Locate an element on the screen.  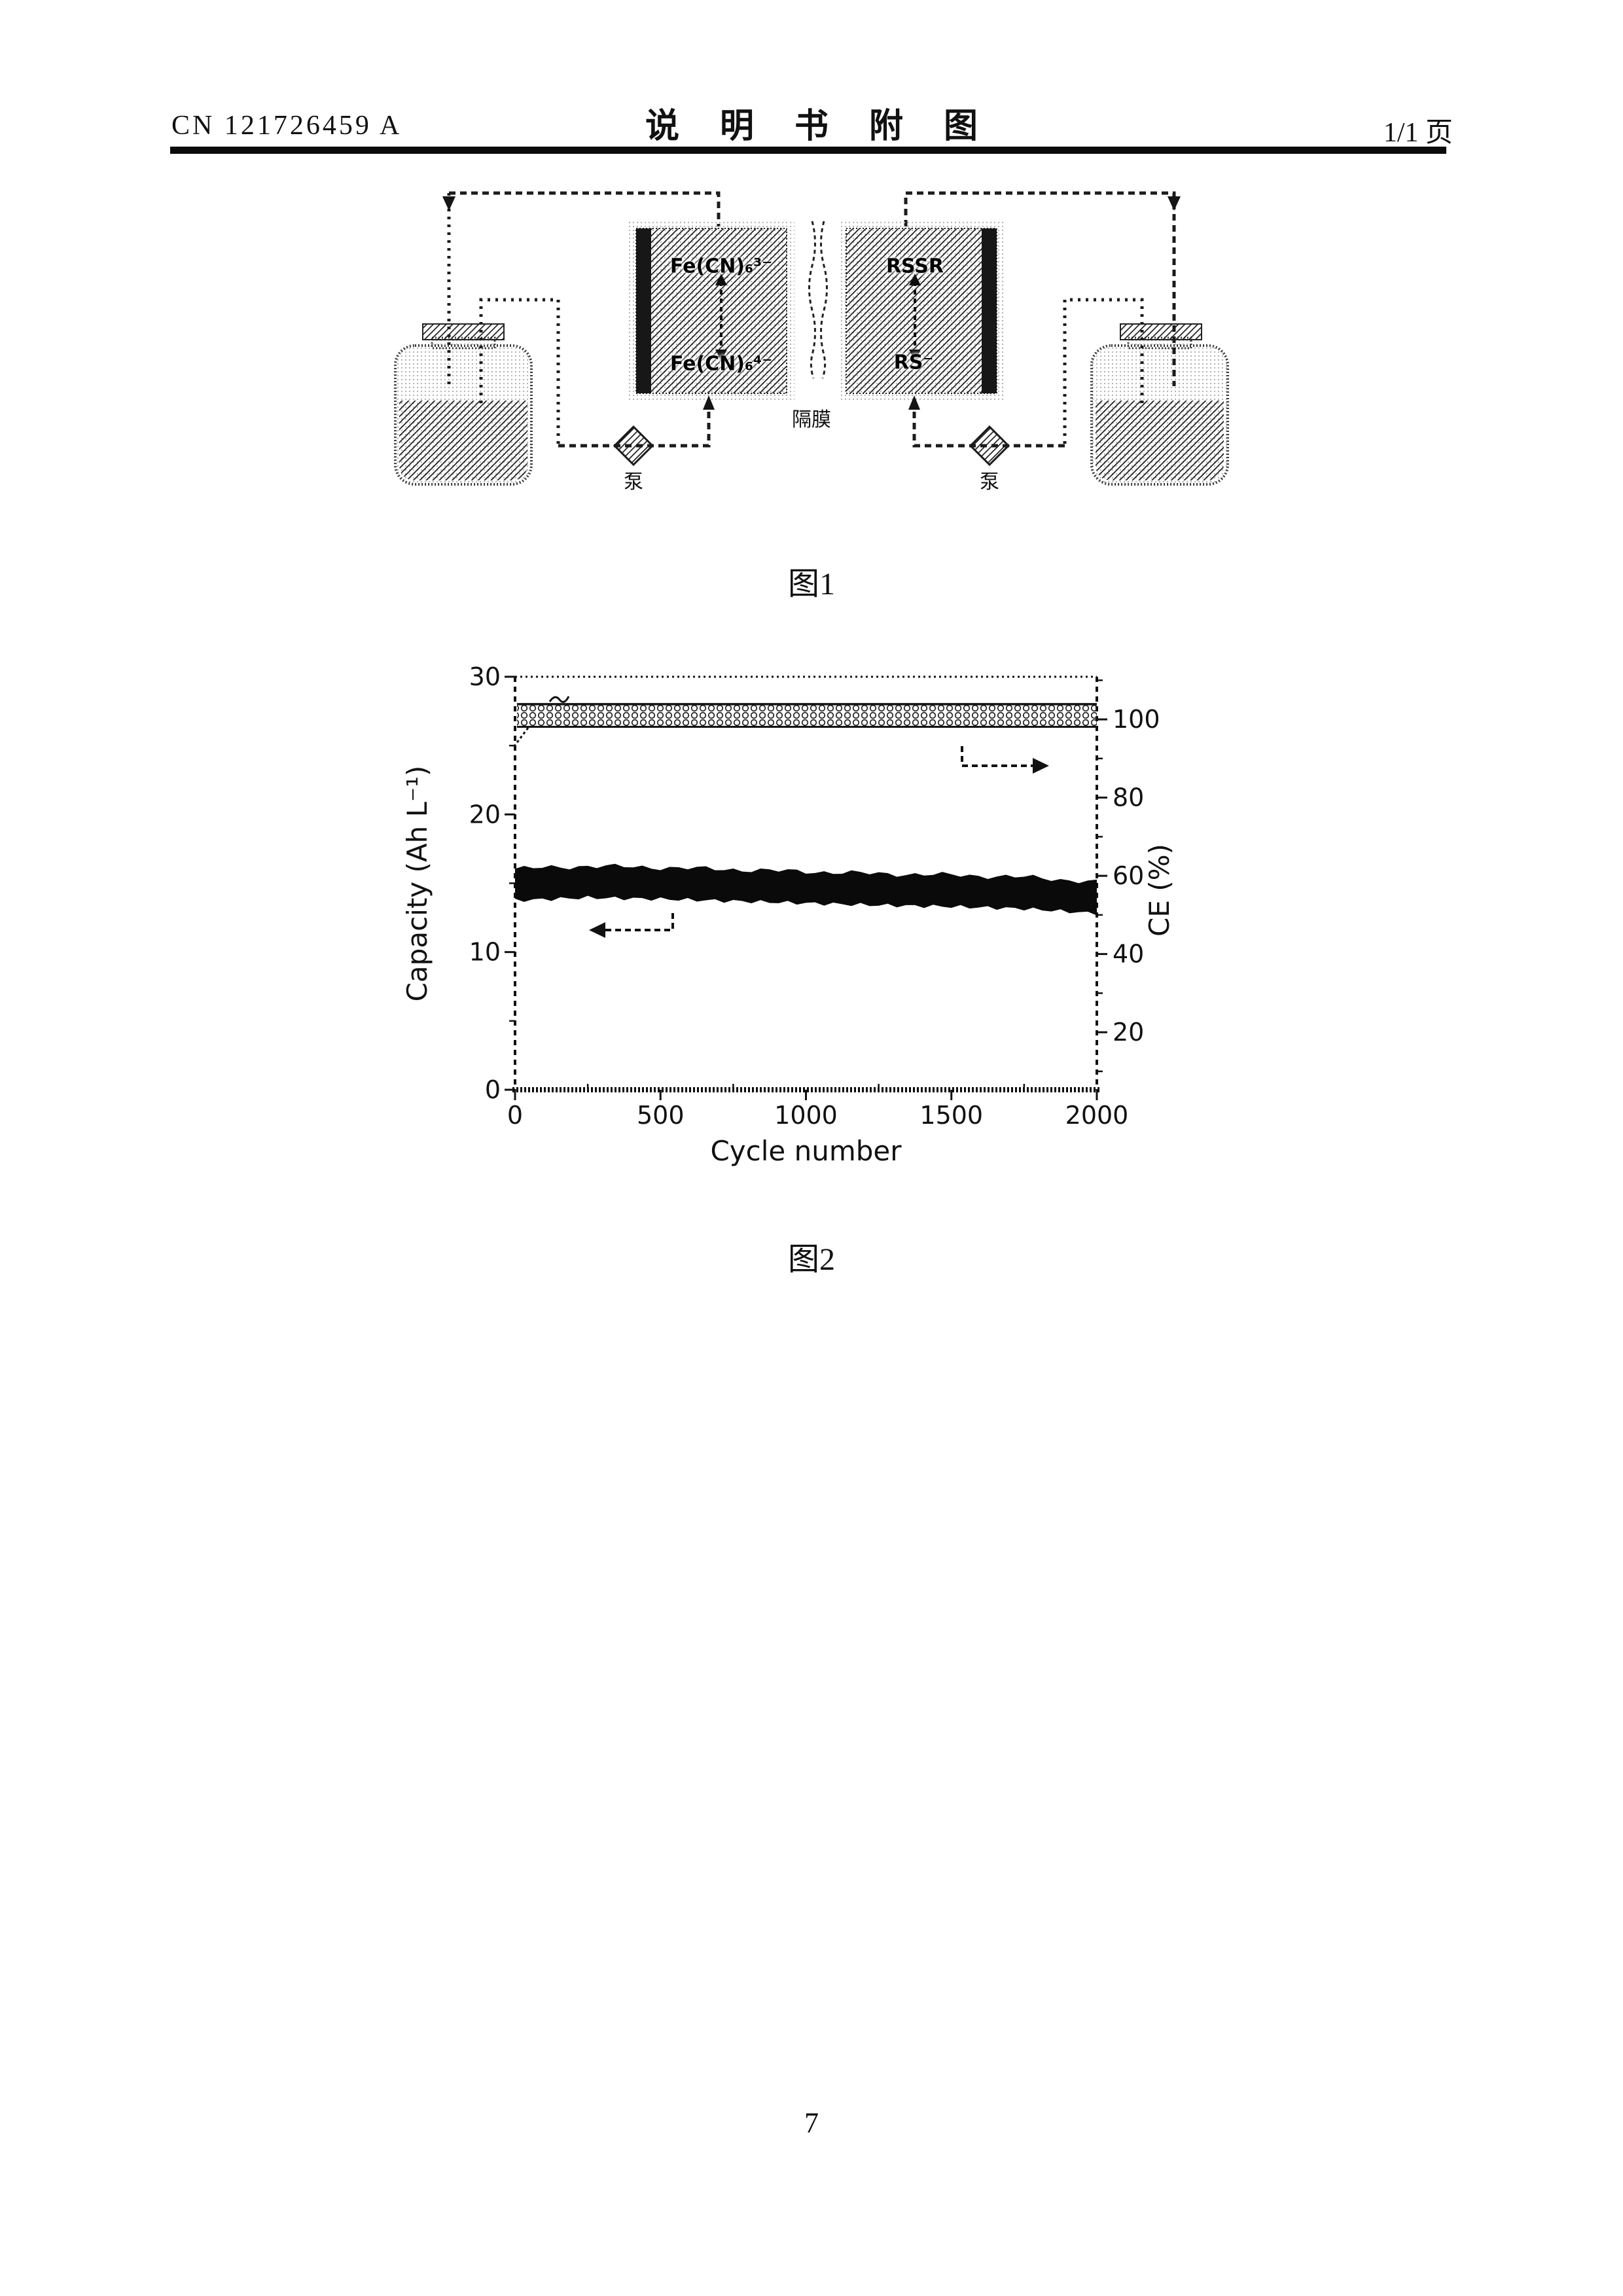
y-right-tick-label: 60 is located at coordinates (1128, 875).